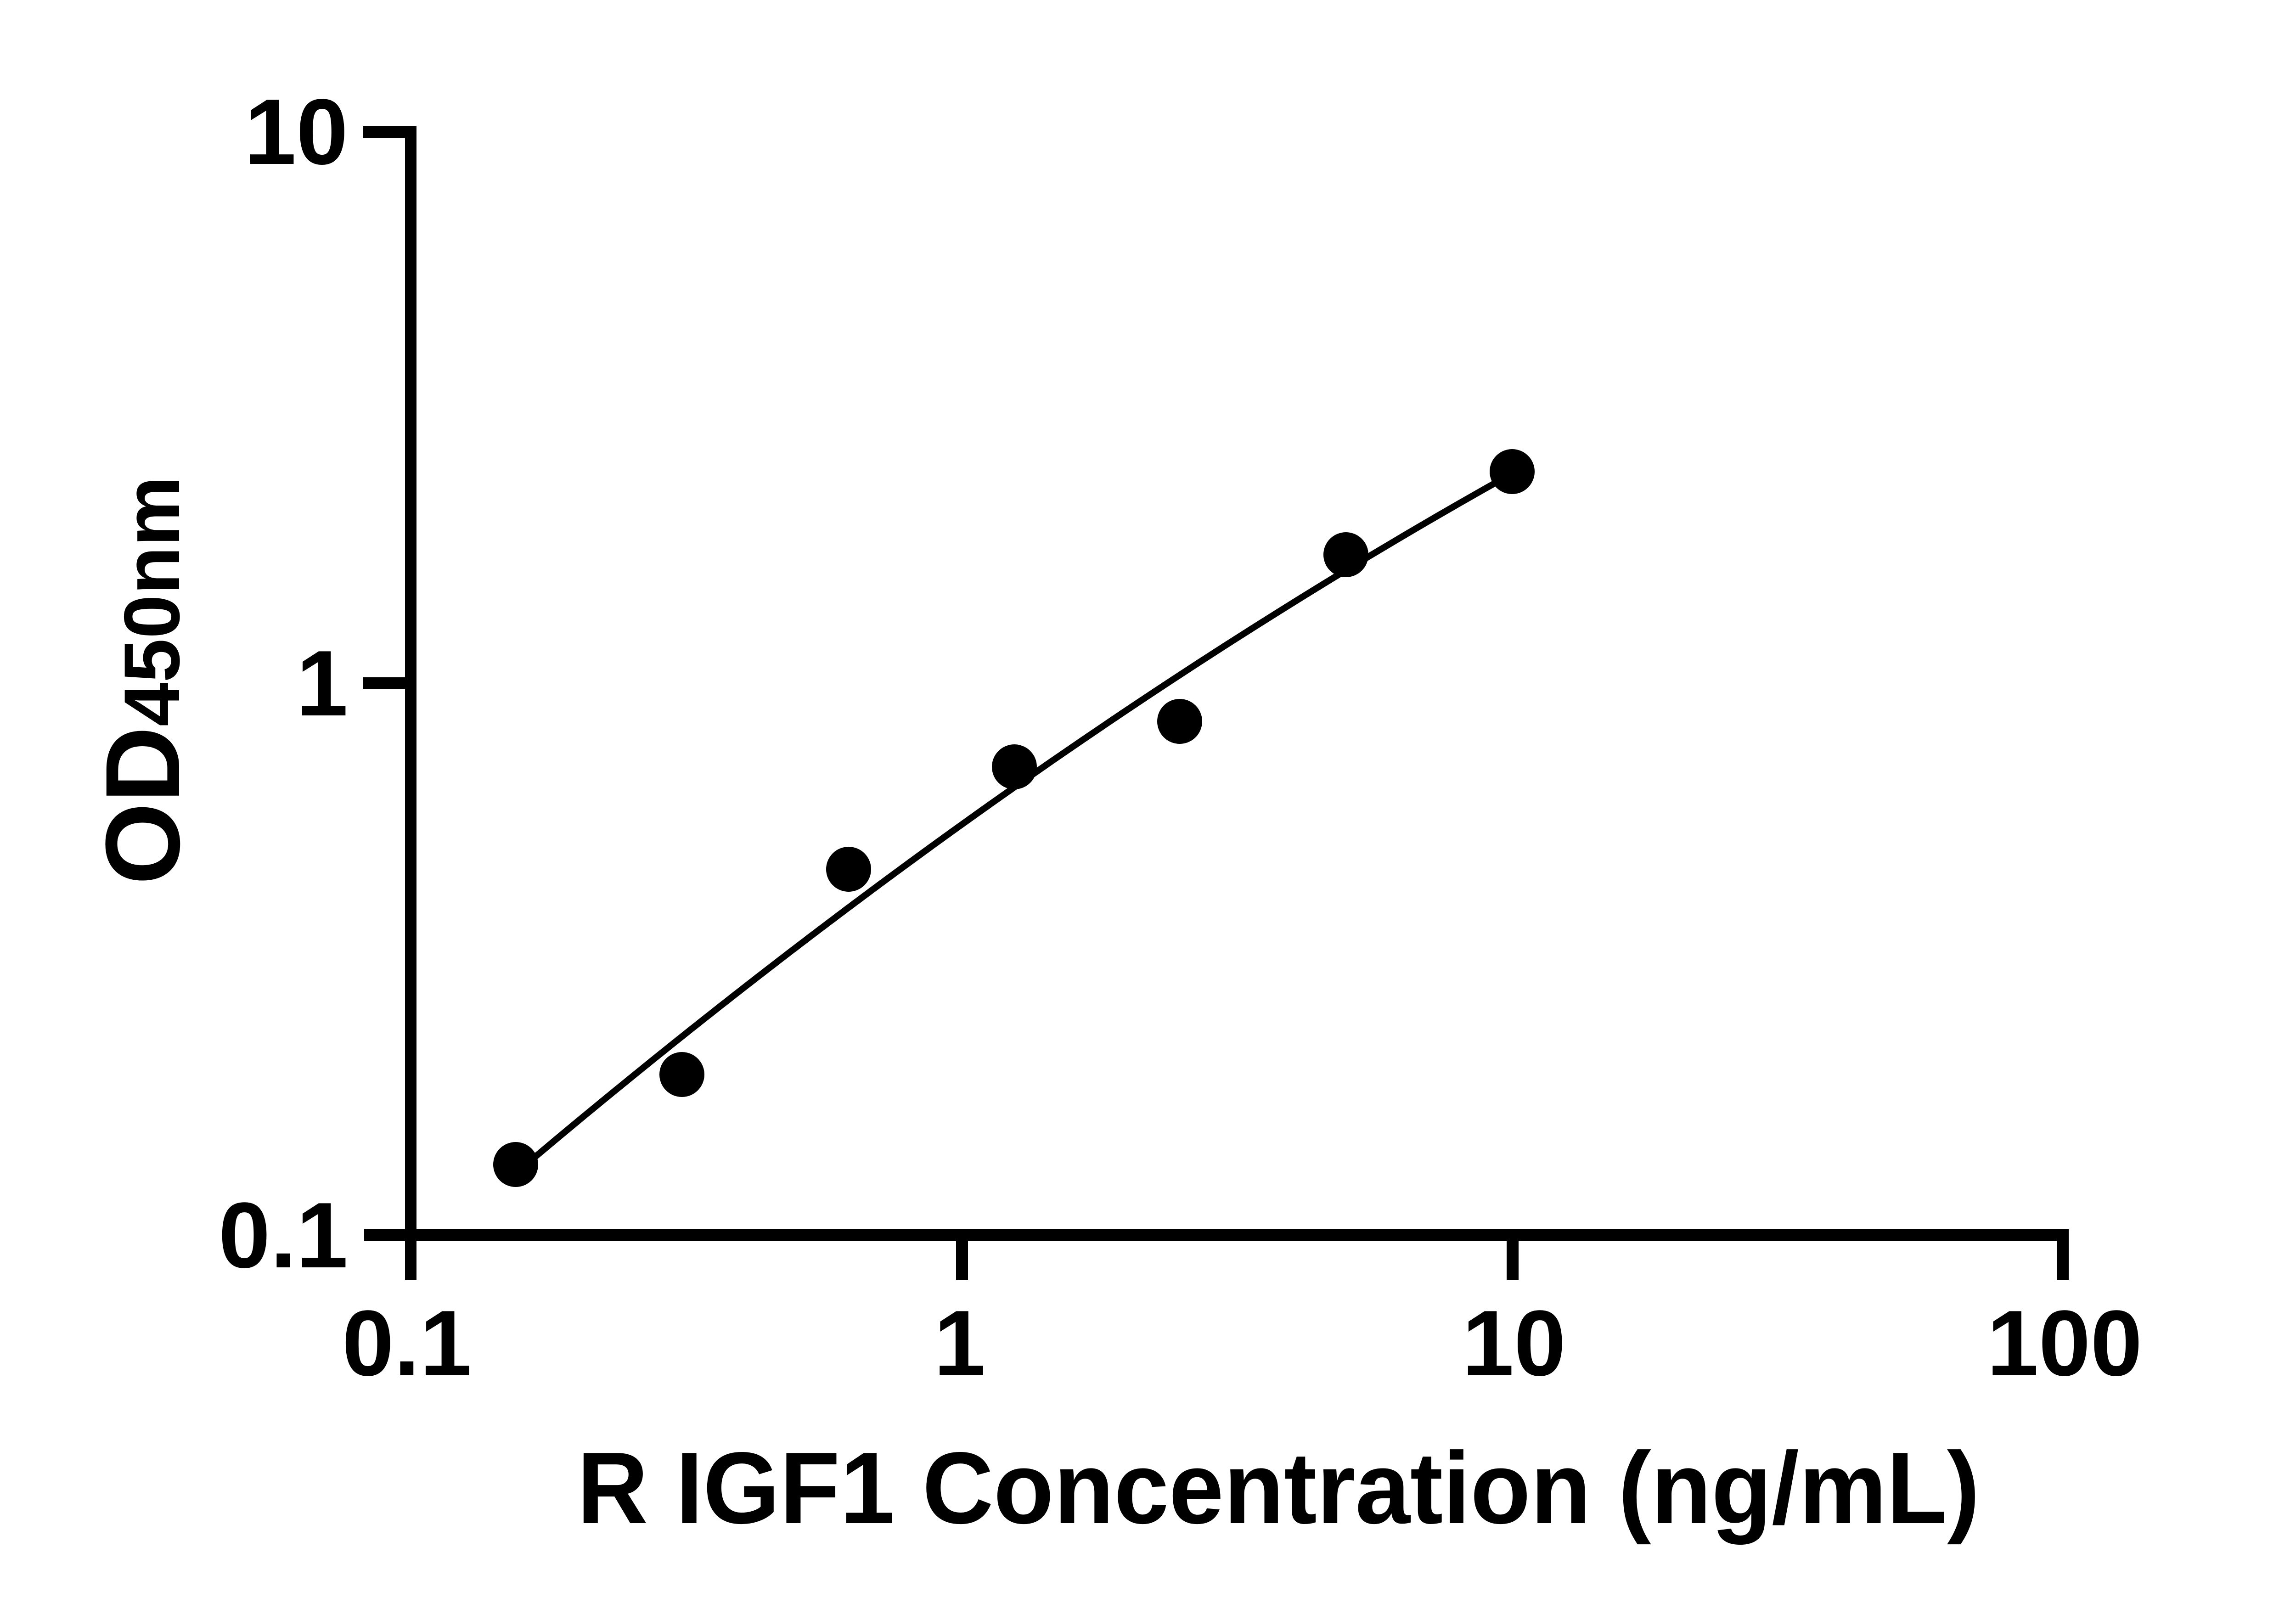  I want to click on svg-text: OD450nm, so click(143, 680).